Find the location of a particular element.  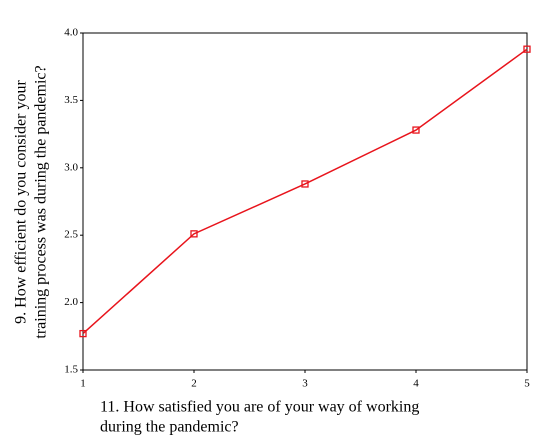

y-tick-label: 2.5 is located at coordinates (71, 235).